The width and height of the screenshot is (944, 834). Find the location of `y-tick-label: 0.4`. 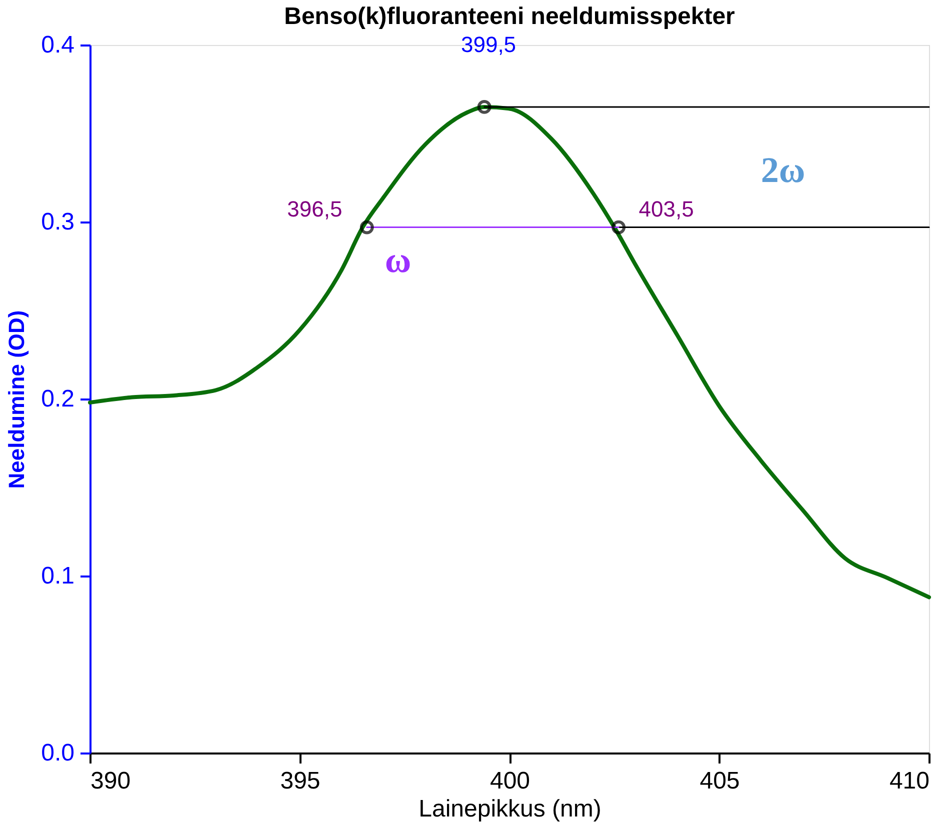

y-tick-label: 0.4 is located at coordinates (57, 45).